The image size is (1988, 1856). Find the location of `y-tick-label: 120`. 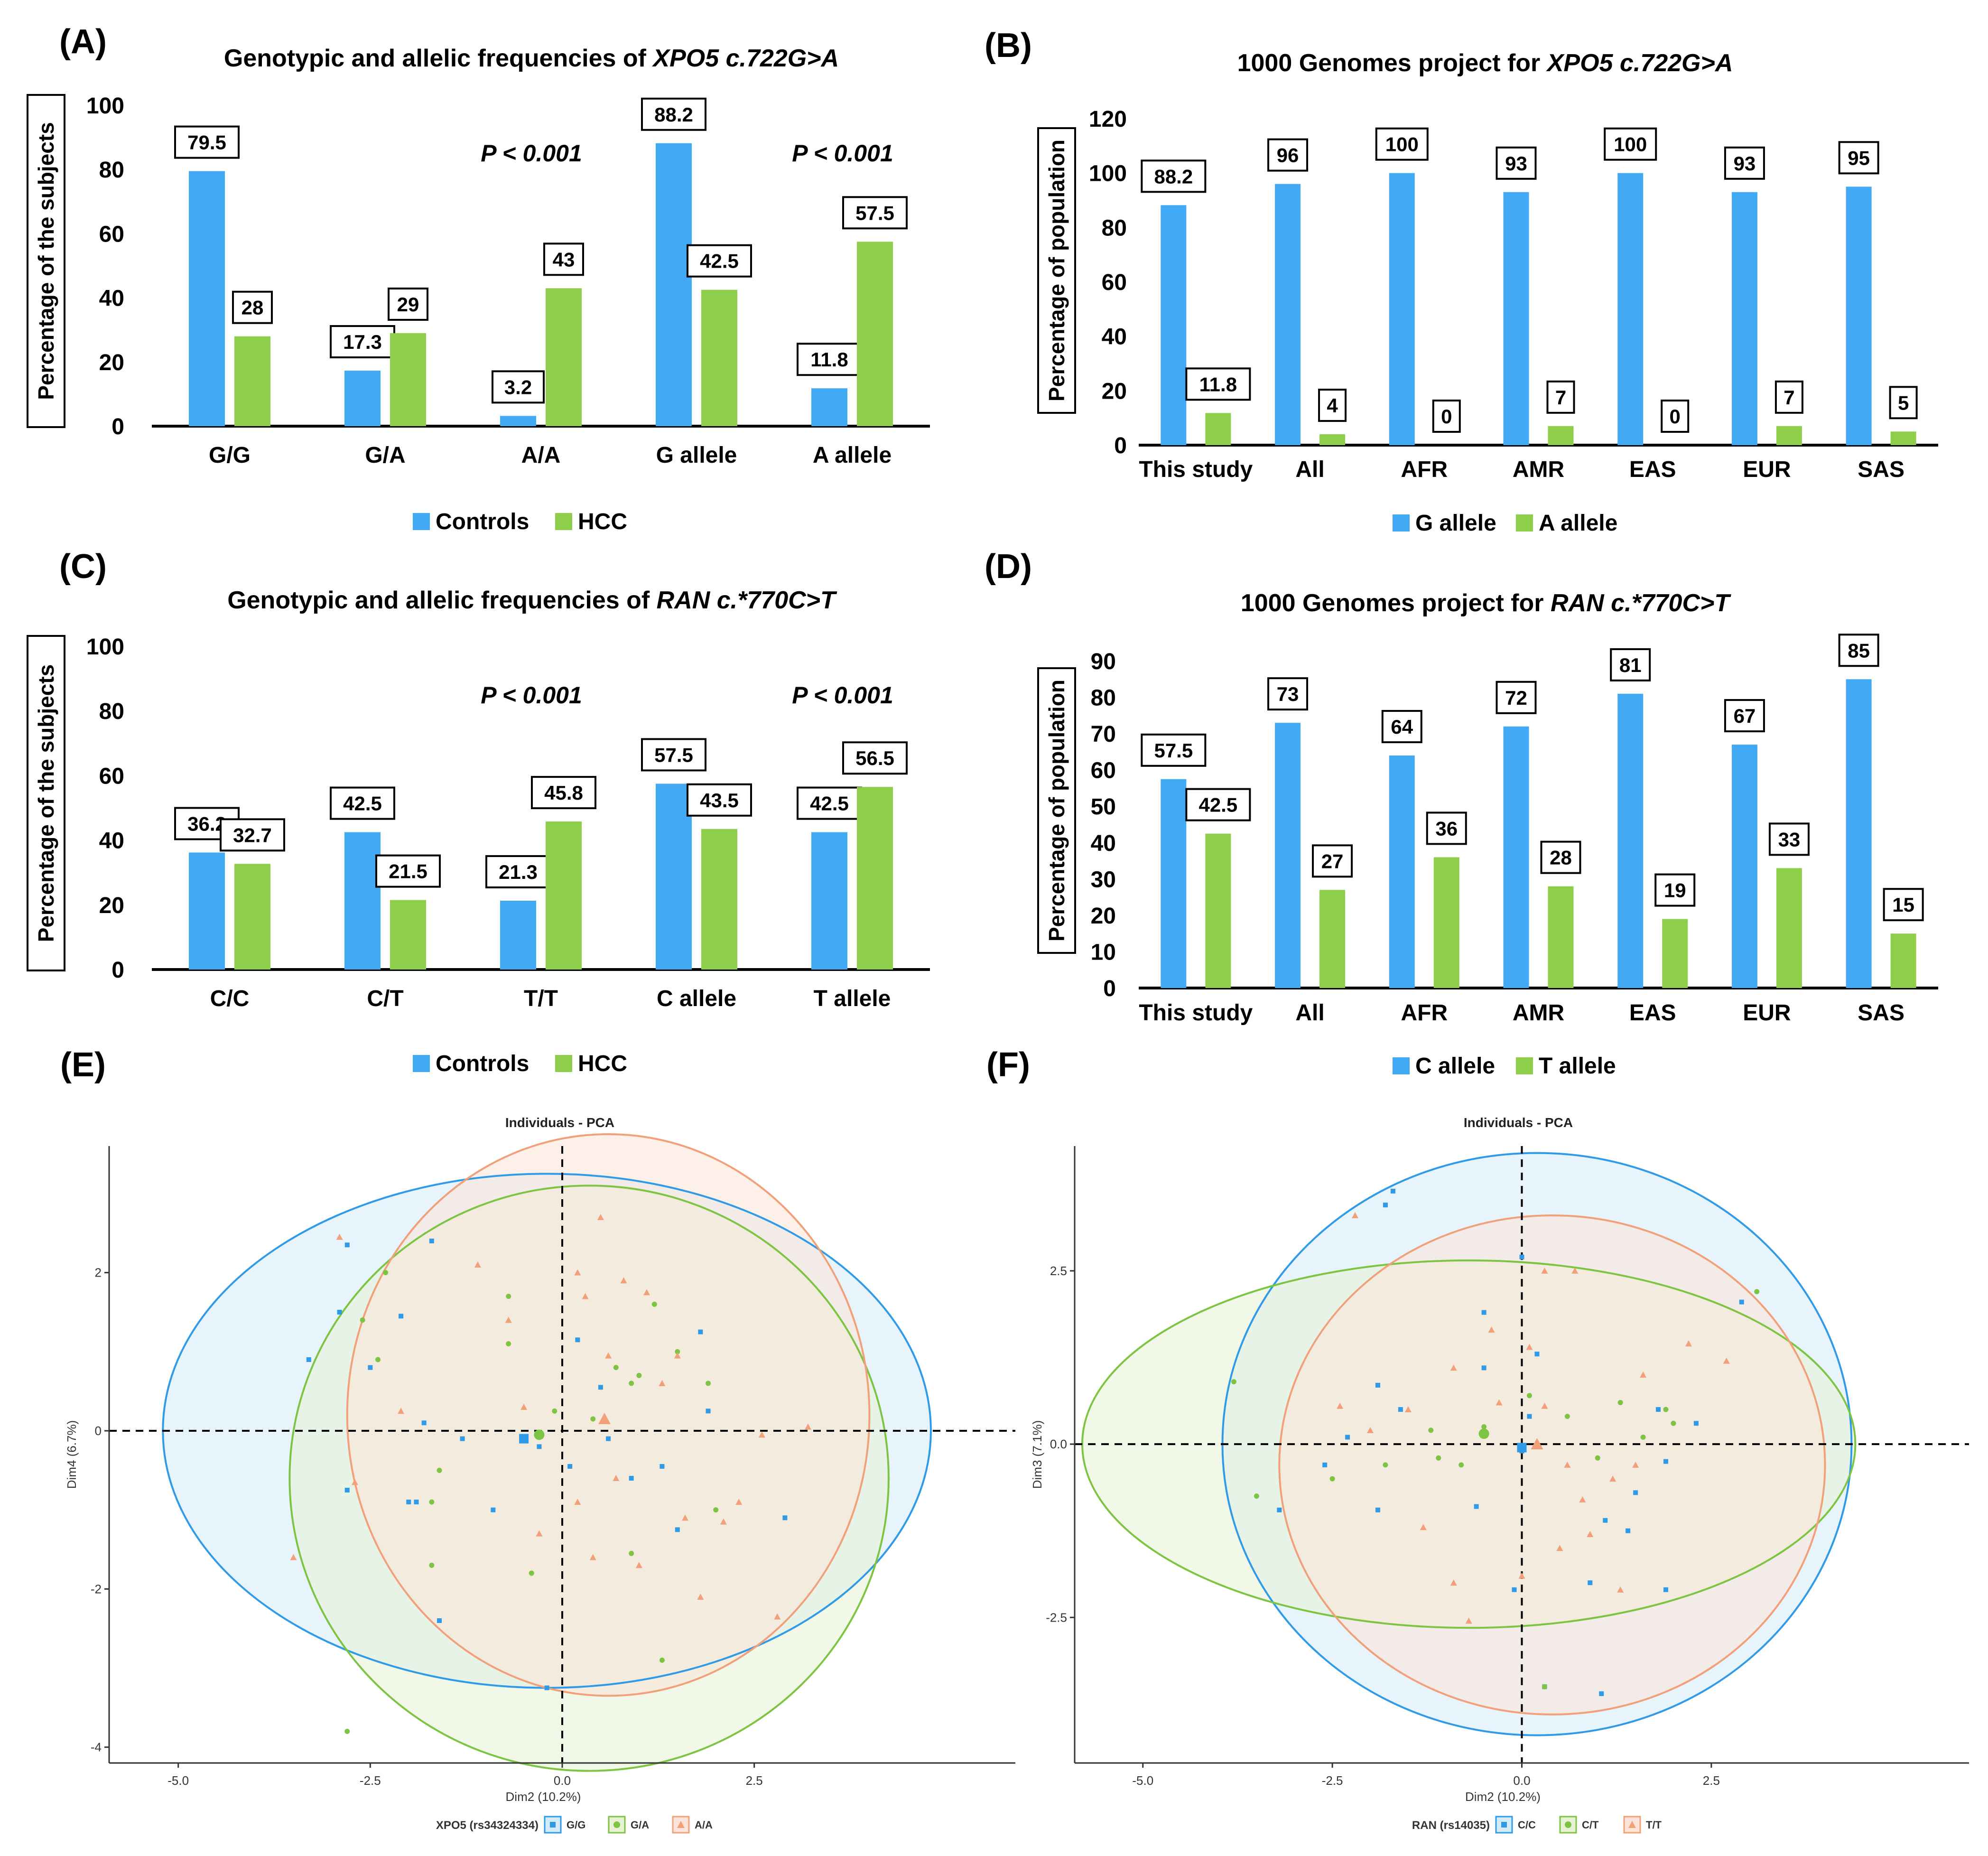

y-tick-label: 120 is located at coordinates (1108, 119).